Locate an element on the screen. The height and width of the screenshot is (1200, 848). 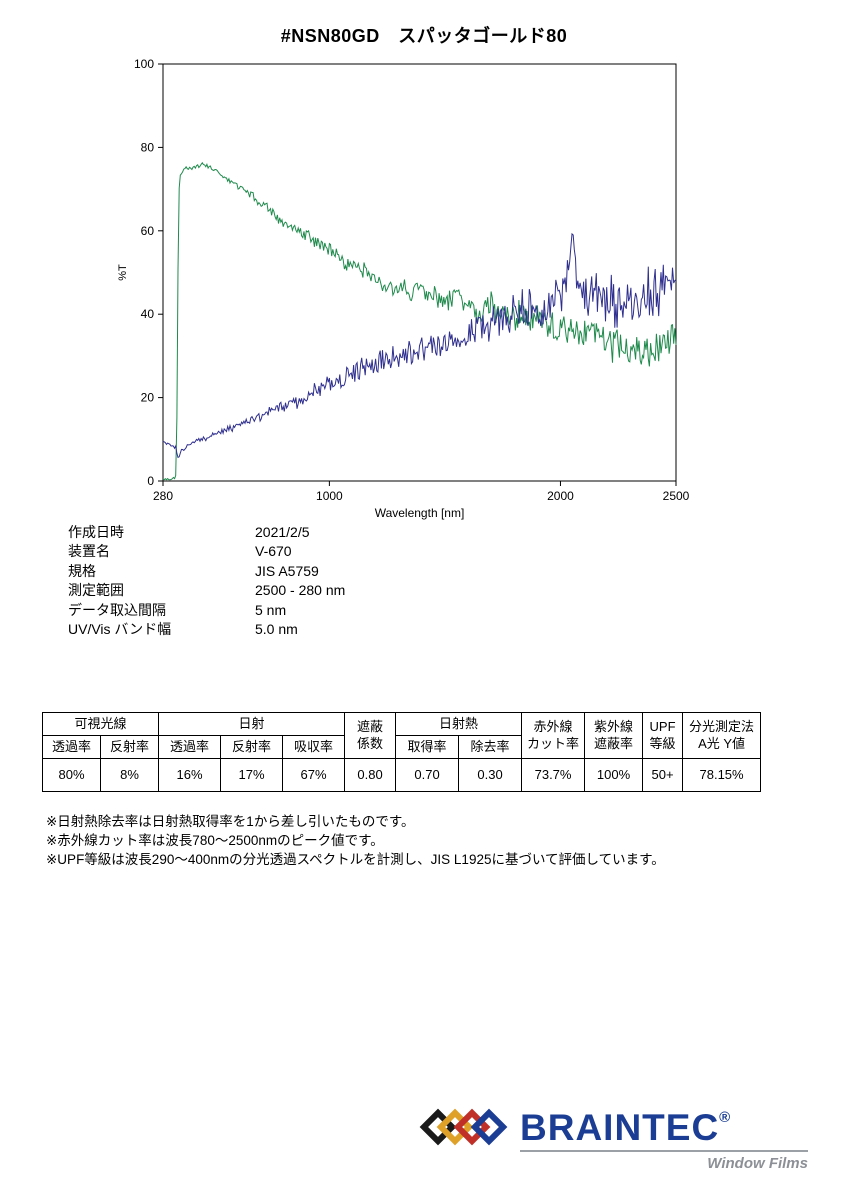
metadata-row: データ取込間隔 5 nm is located at coordinates (206, 610).